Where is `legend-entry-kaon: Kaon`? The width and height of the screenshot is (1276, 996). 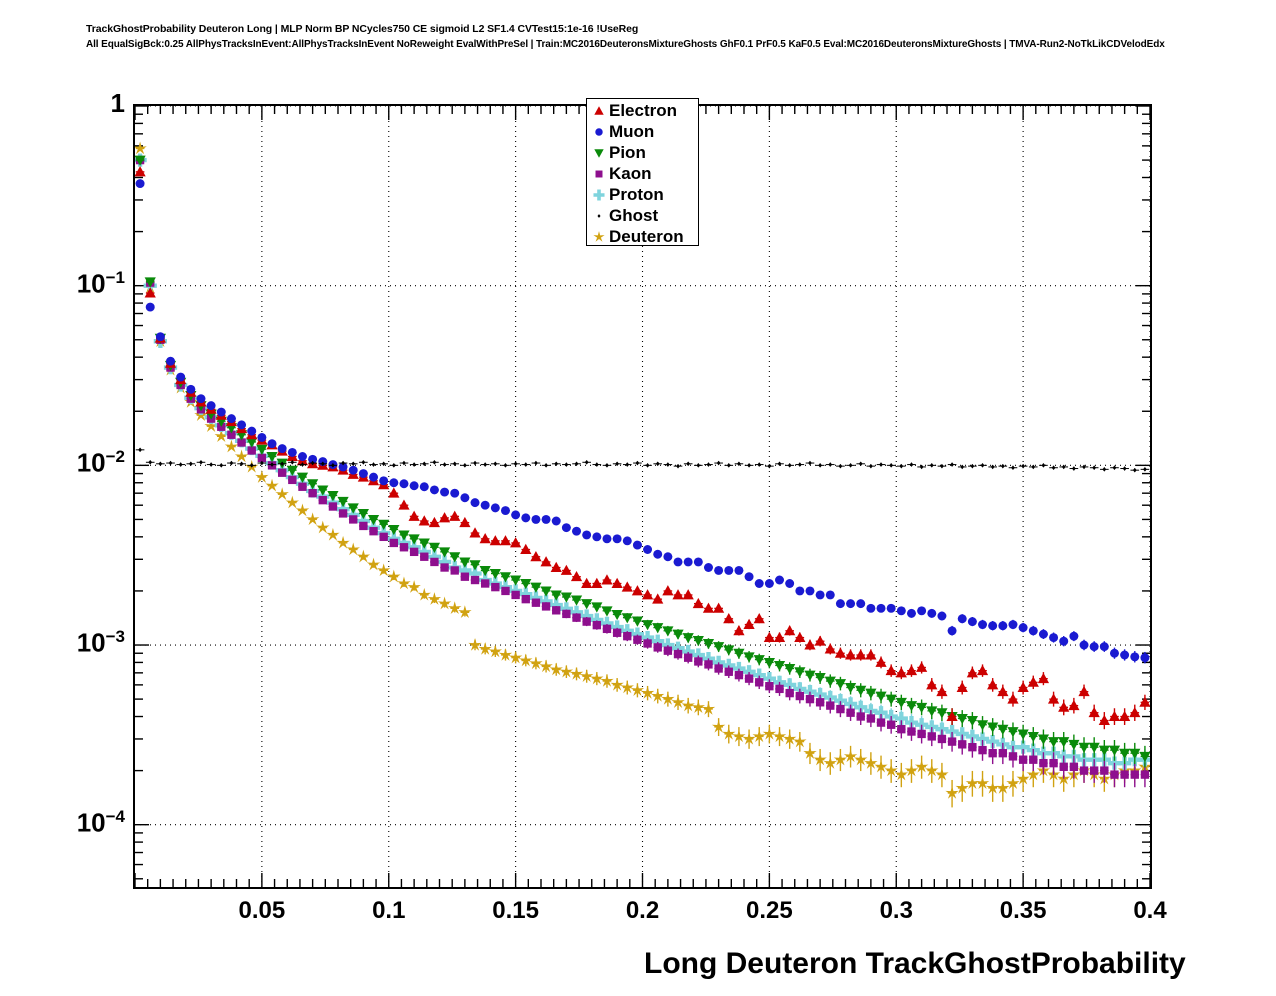 legend-entry-kaon: Kaon is located at coordinates (643, 173).